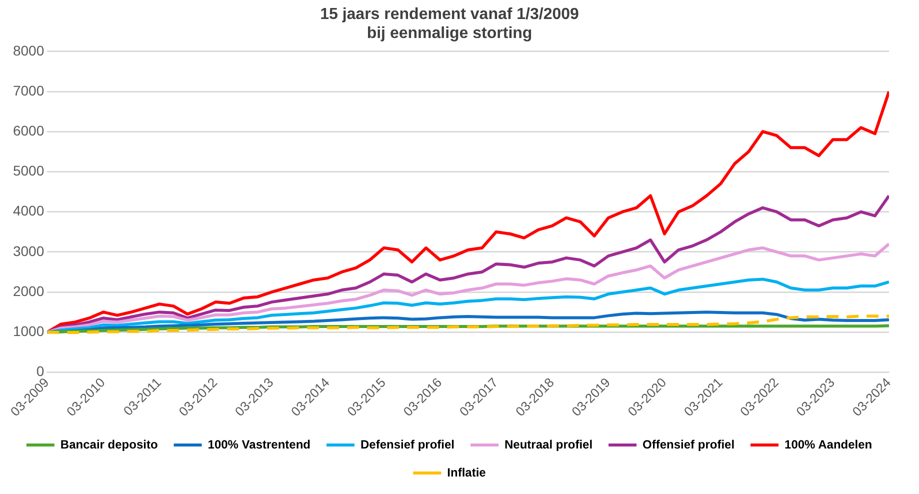 The width and height of the screenshot is (919, 494). Describe the element at coordinates (28, 250) in the screenshot. I see `y-tick-label: 3000` at that location.